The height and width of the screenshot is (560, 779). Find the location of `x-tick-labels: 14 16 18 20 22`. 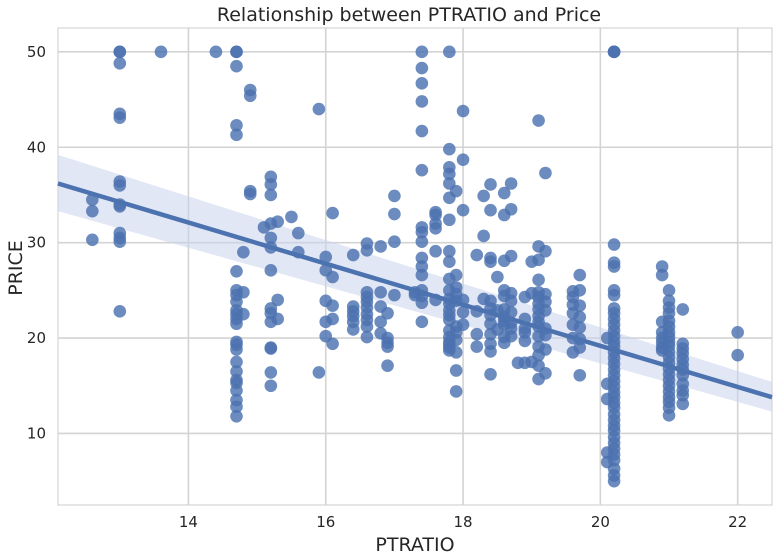

x-tick-labels: 14 16 18 20 22 is located at coordinates (463, 522).